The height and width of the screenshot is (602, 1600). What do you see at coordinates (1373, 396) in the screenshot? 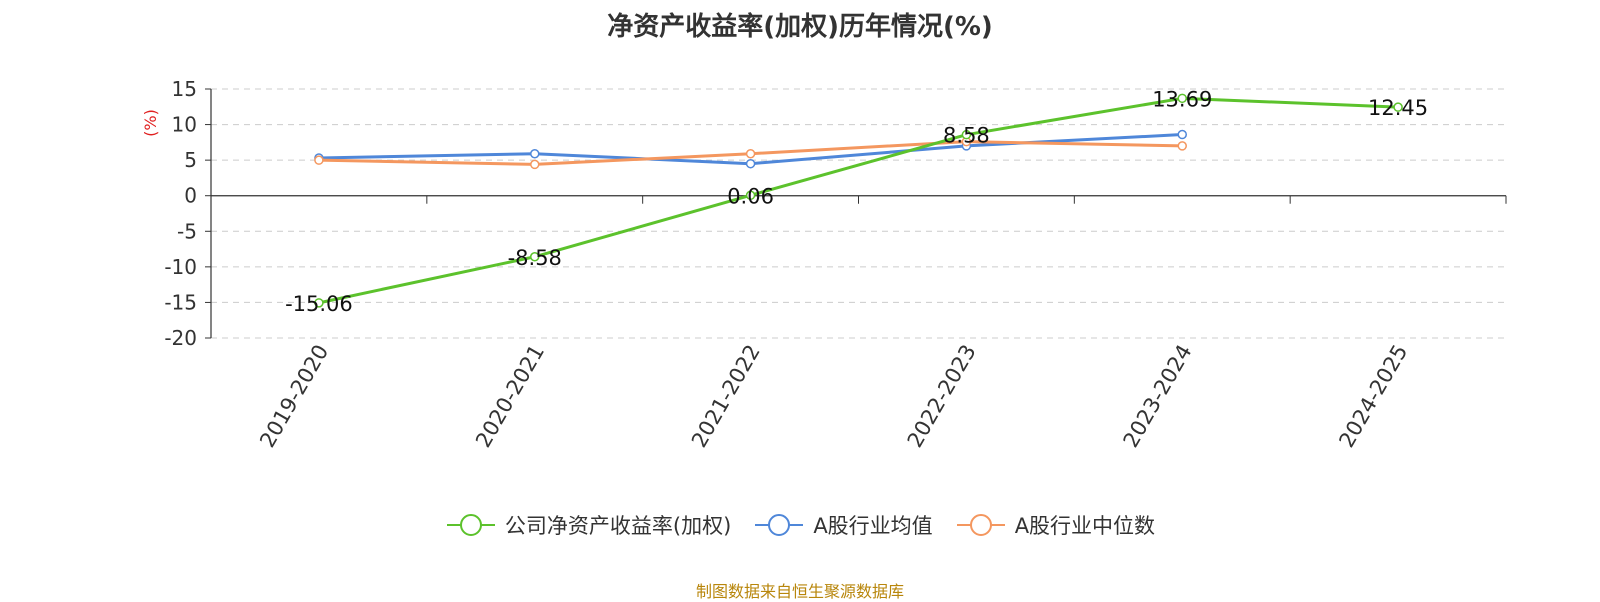
I see `x-tick-label: 2024-2025` at bounding box center [1373, 396].